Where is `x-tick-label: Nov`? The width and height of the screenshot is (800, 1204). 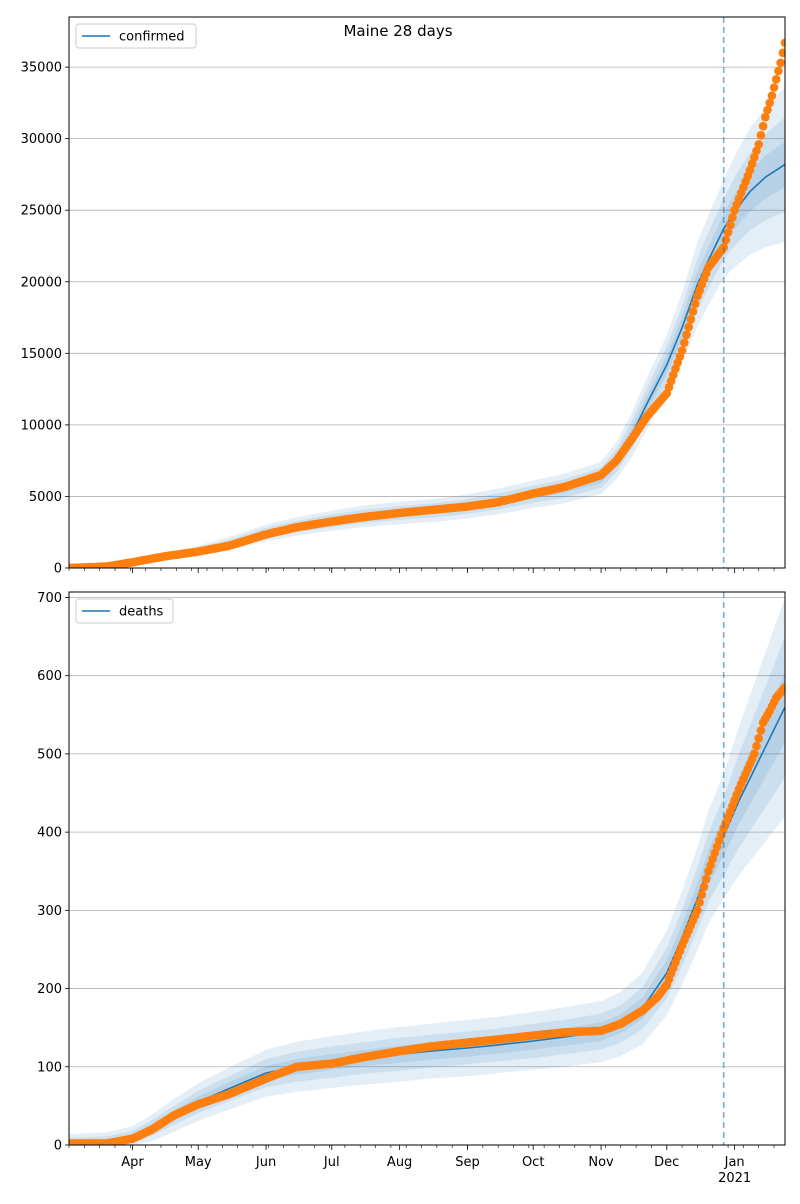
x-tick-label: Nov is located at coordinates (601, 1162).